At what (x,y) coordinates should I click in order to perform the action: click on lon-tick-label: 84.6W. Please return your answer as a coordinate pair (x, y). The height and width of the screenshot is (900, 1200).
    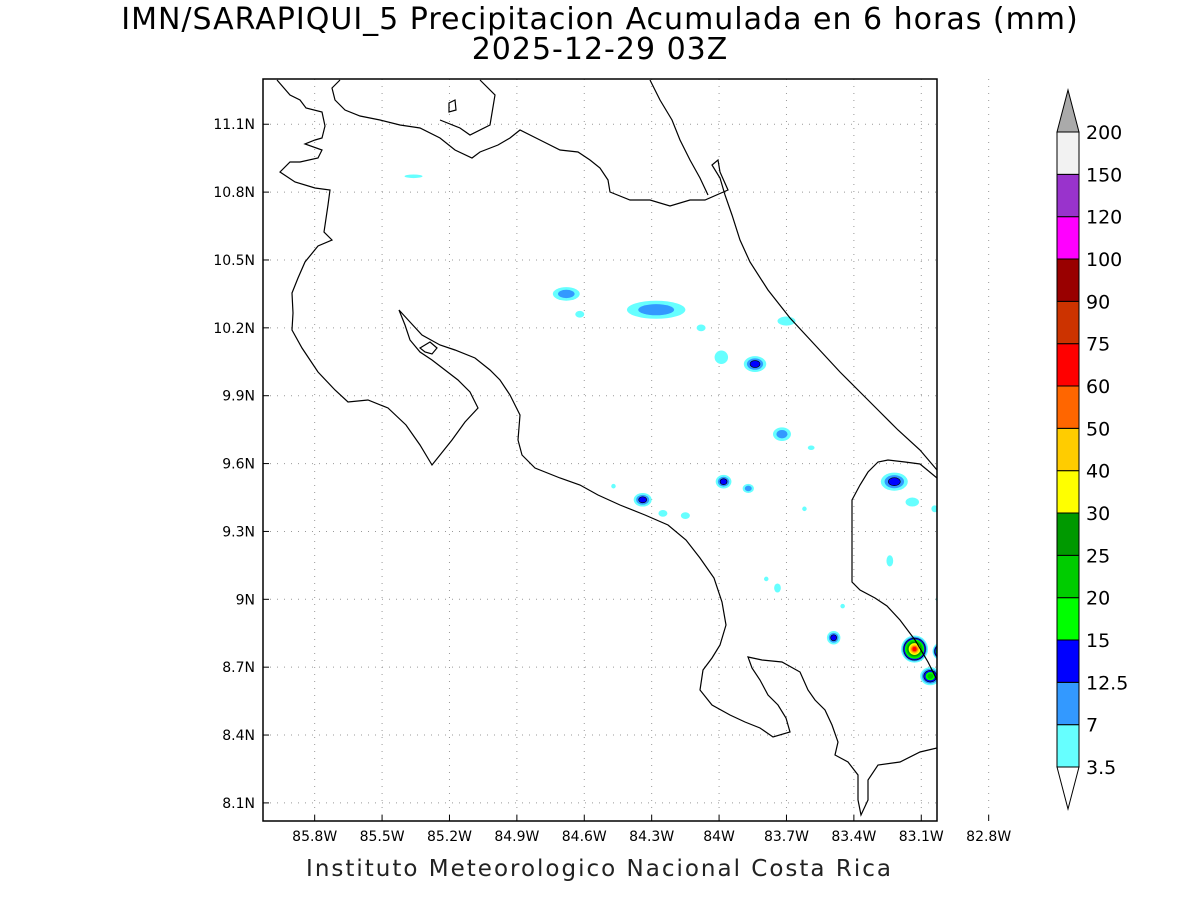
    Looking at the image, I should click on (584, 837).